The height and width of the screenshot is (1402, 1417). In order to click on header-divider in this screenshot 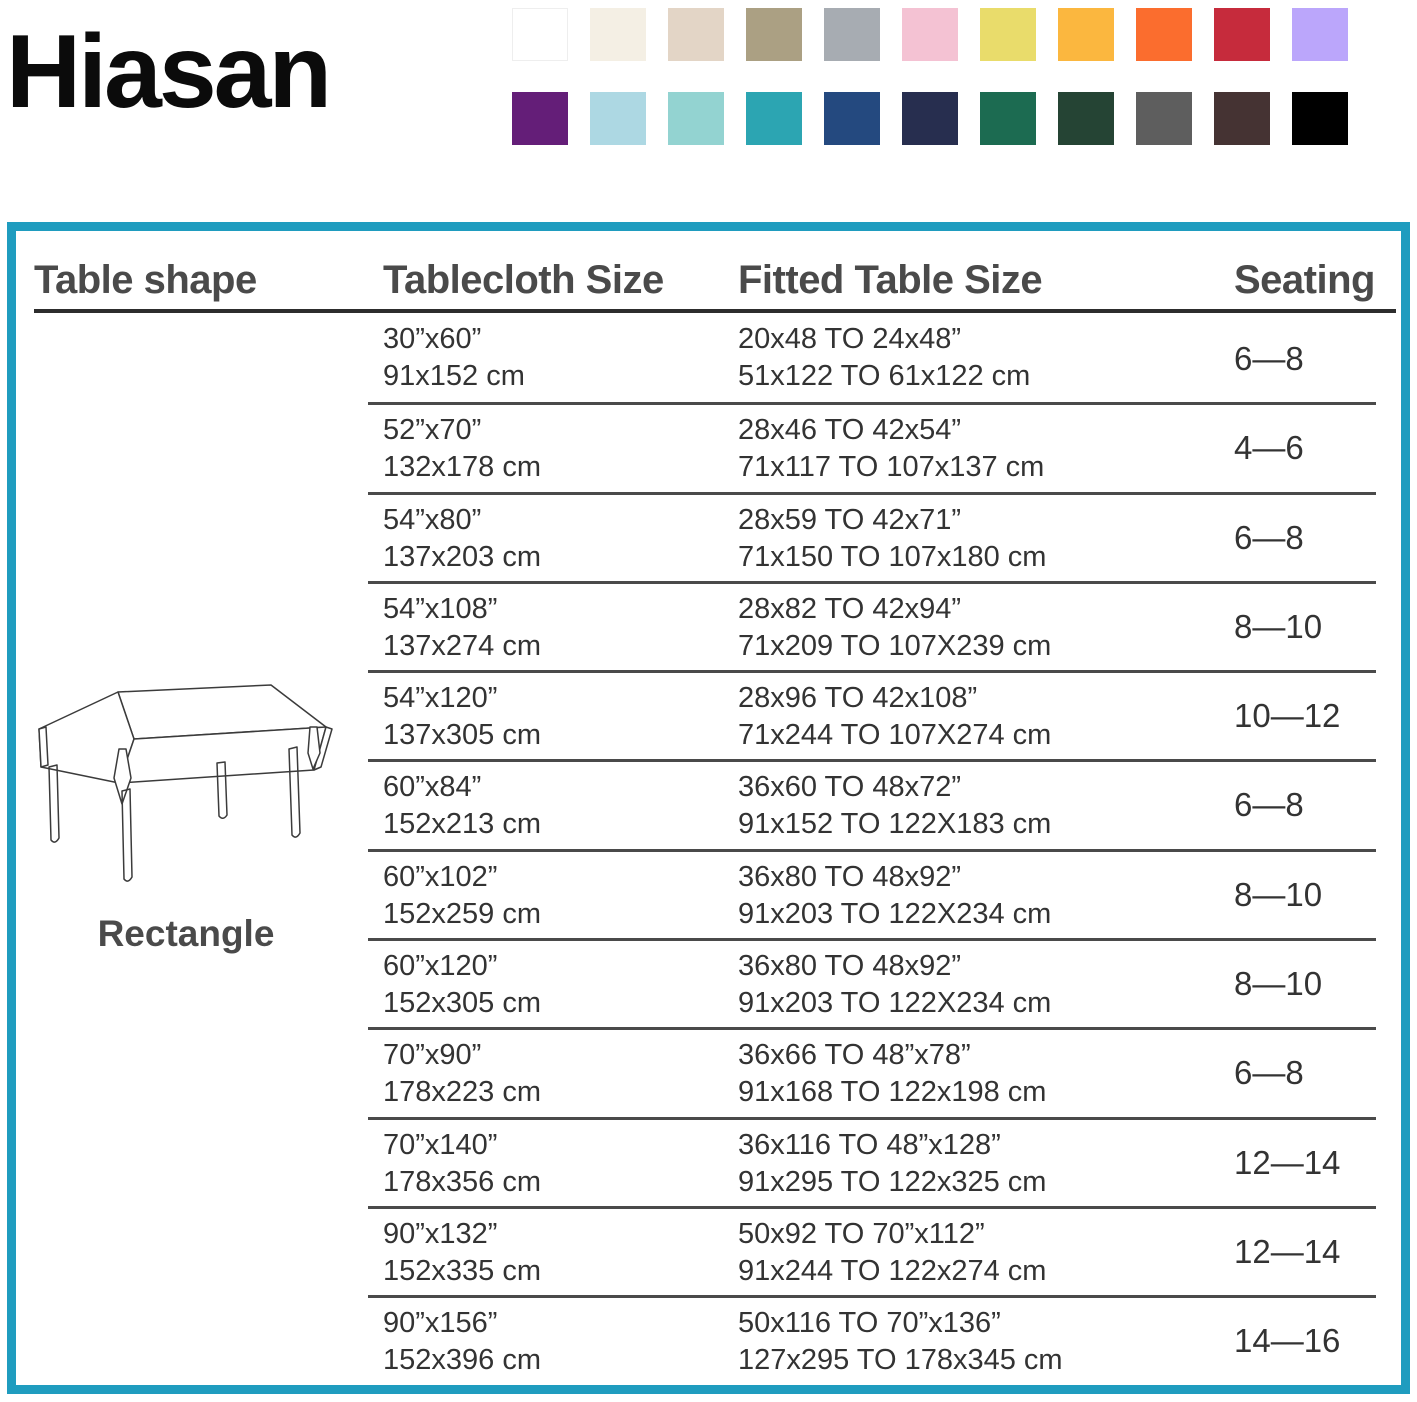, I will do `click(715, 311)`.